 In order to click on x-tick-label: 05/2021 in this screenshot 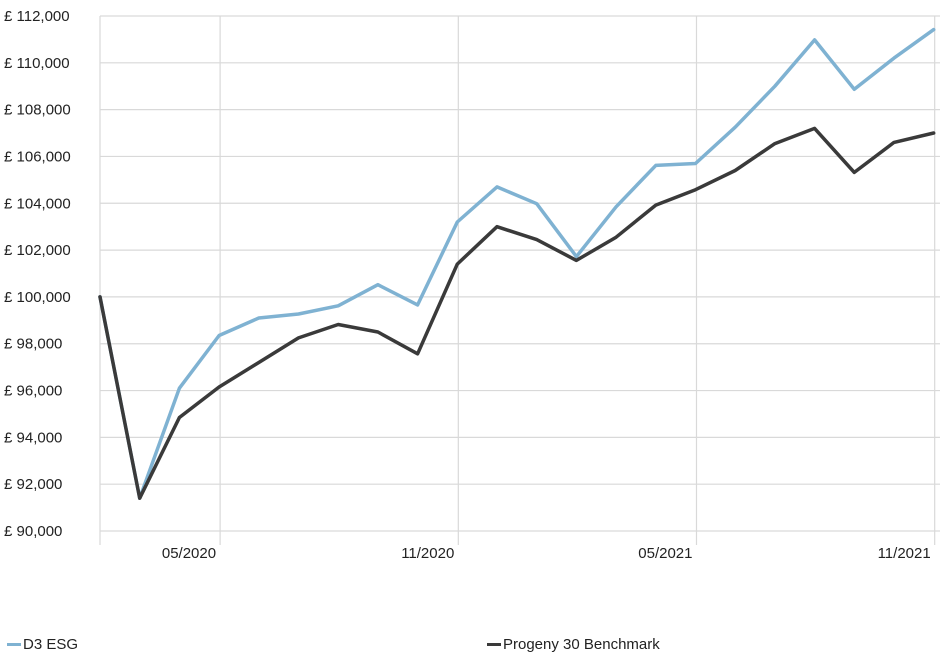, I will do `click(665, 553)`.